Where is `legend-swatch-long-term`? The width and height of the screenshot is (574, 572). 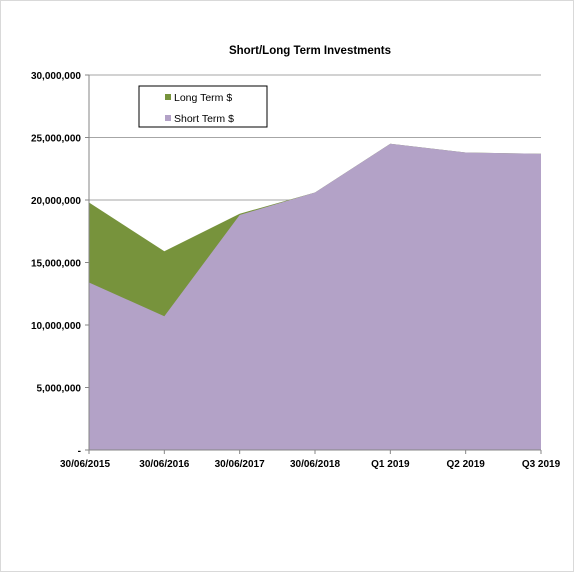 legend-swatch-long-term is located at coordinates (168, 97).